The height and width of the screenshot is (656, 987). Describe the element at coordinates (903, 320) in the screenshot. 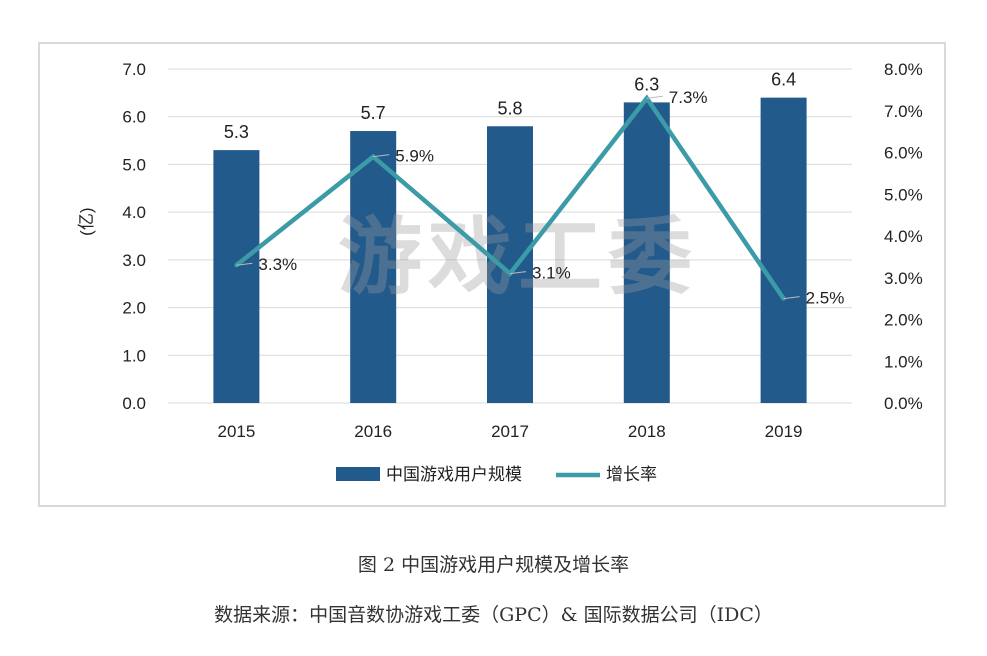

I see `y2-tick-label: 2.0%` at that location.